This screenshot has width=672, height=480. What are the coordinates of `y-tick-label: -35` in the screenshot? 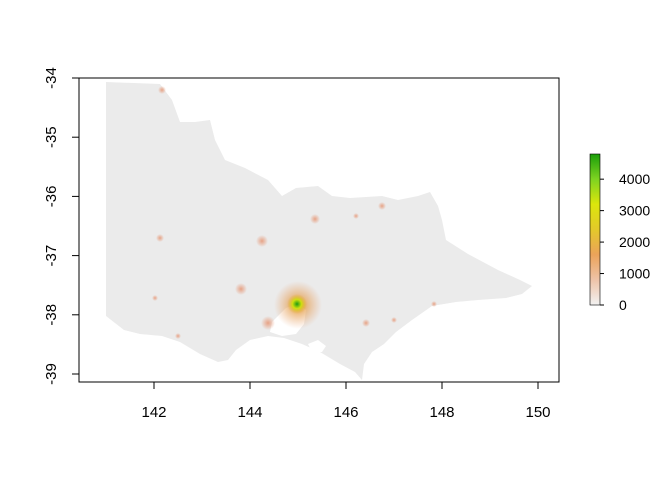 It's located at (51, 137).